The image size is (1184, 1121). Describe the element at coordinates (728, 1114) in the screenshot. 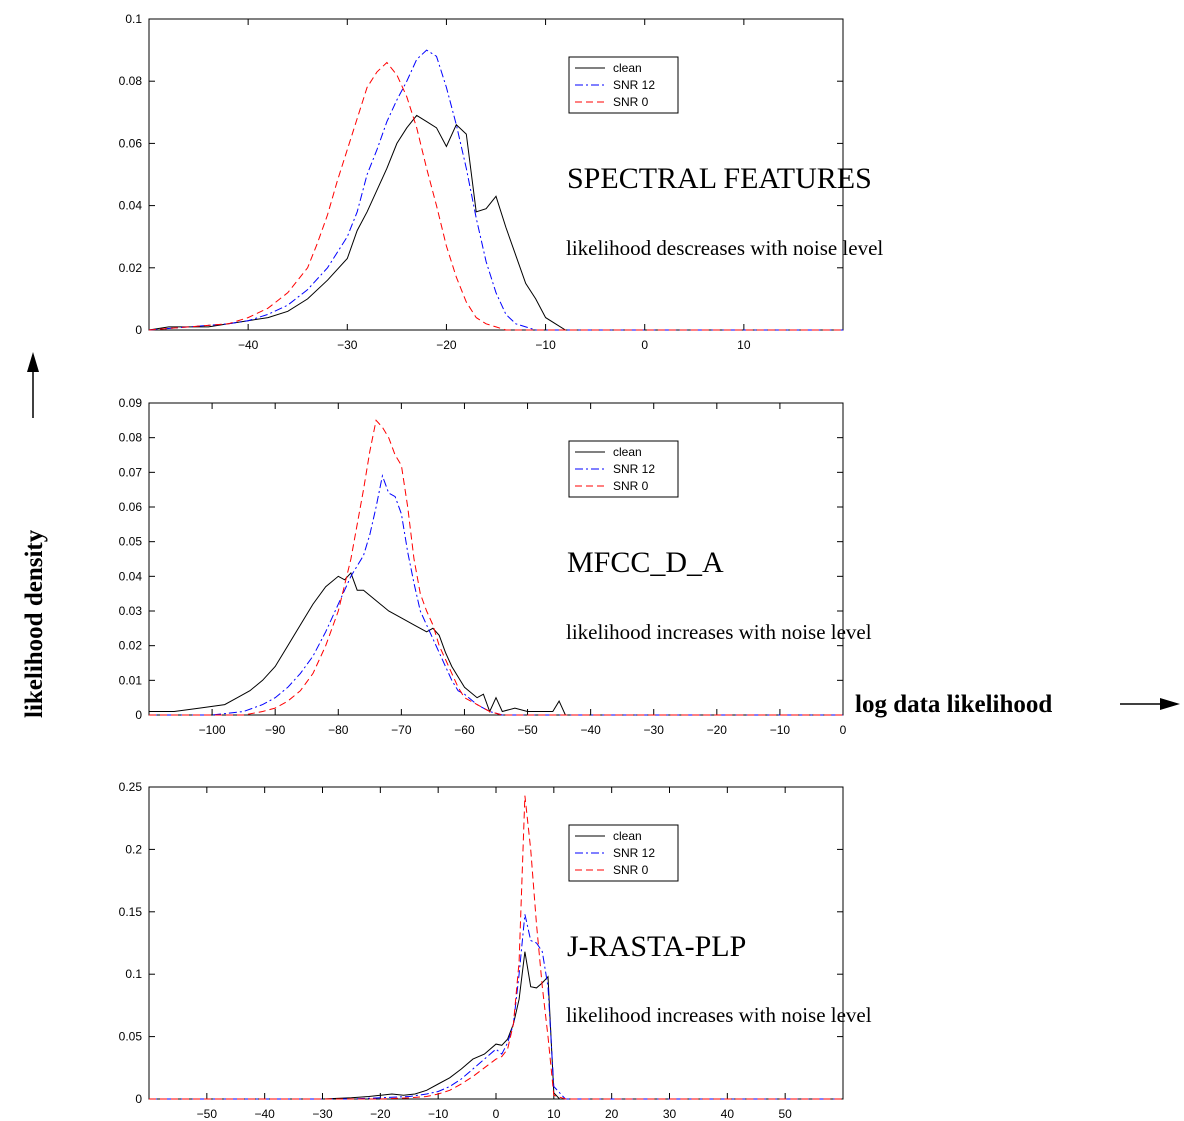

I see `x-tick-label: 40` at that location.